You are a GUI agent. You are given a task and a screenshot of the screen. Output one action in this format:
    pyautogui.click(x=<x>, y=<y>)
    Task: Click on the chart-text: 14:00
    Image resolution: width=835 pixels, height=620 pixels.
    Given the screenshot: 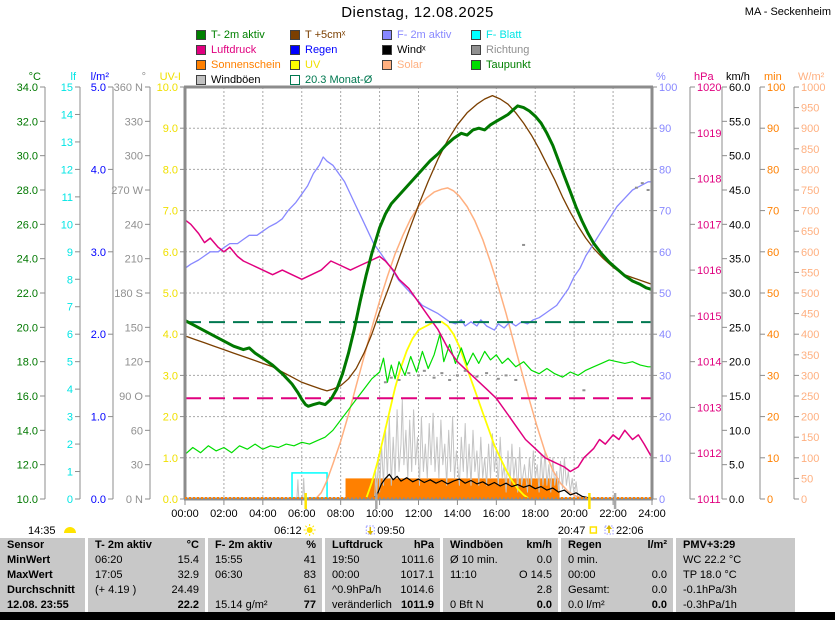 What is the action you would take?
    pyautogui.click(x=458, y=514)
    